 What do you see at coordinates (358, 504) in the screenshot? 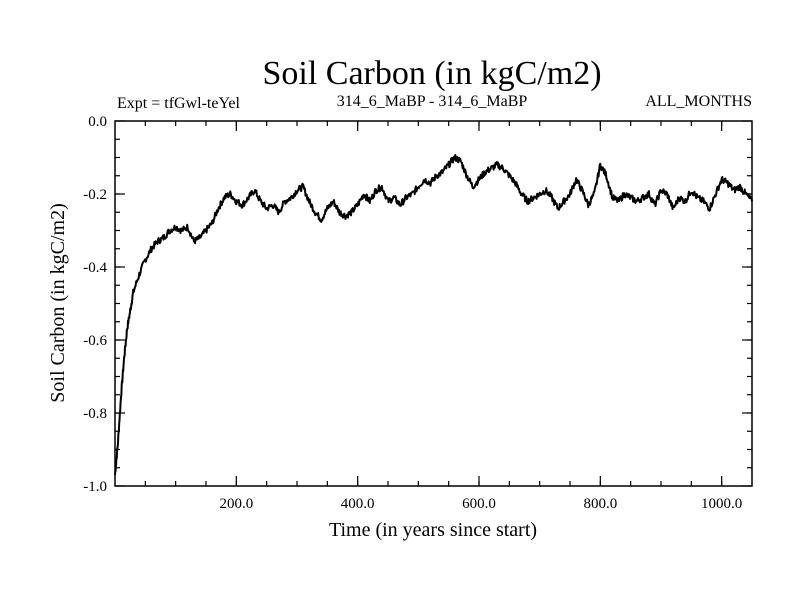
I see `x-tick-label: 400.0` at bounding box center [358, 504].